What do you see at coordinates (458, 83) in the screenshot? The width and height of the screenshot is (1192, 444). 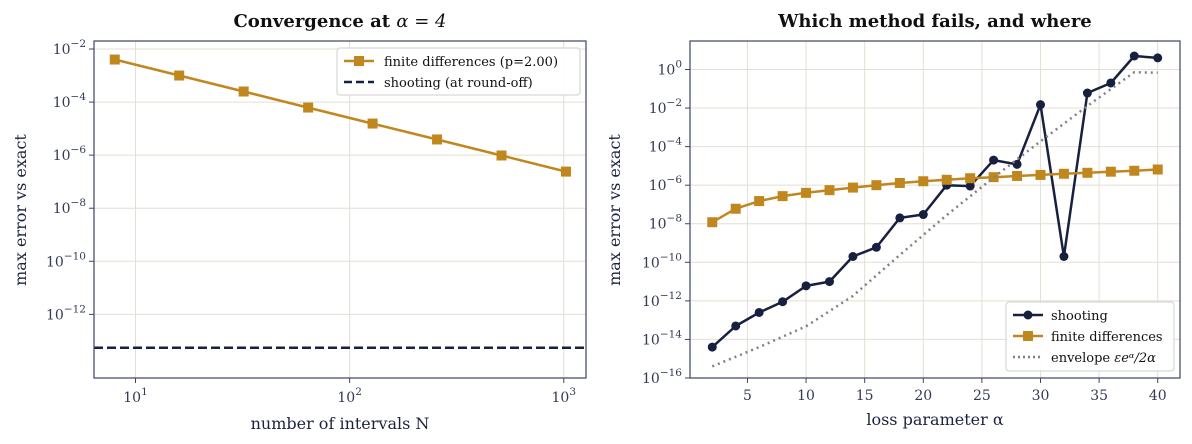 I see `legend-label-shooting-left: shooting (at round-off)` at bounding box center [458, 83].